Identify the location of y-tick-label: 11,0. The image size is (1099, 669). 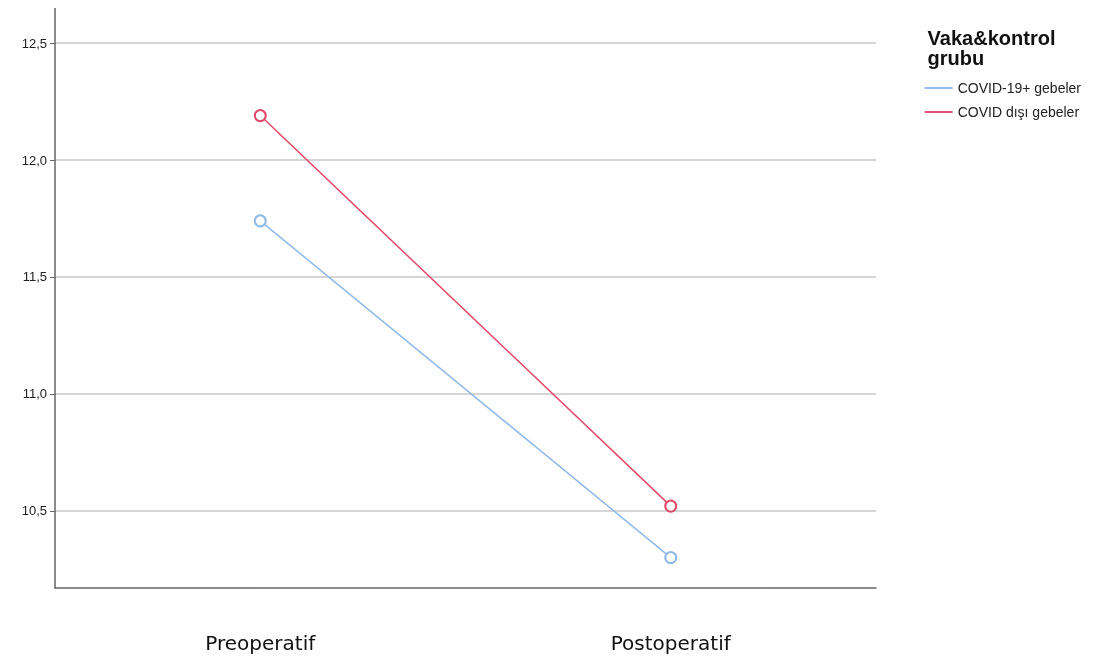
(34, 394).